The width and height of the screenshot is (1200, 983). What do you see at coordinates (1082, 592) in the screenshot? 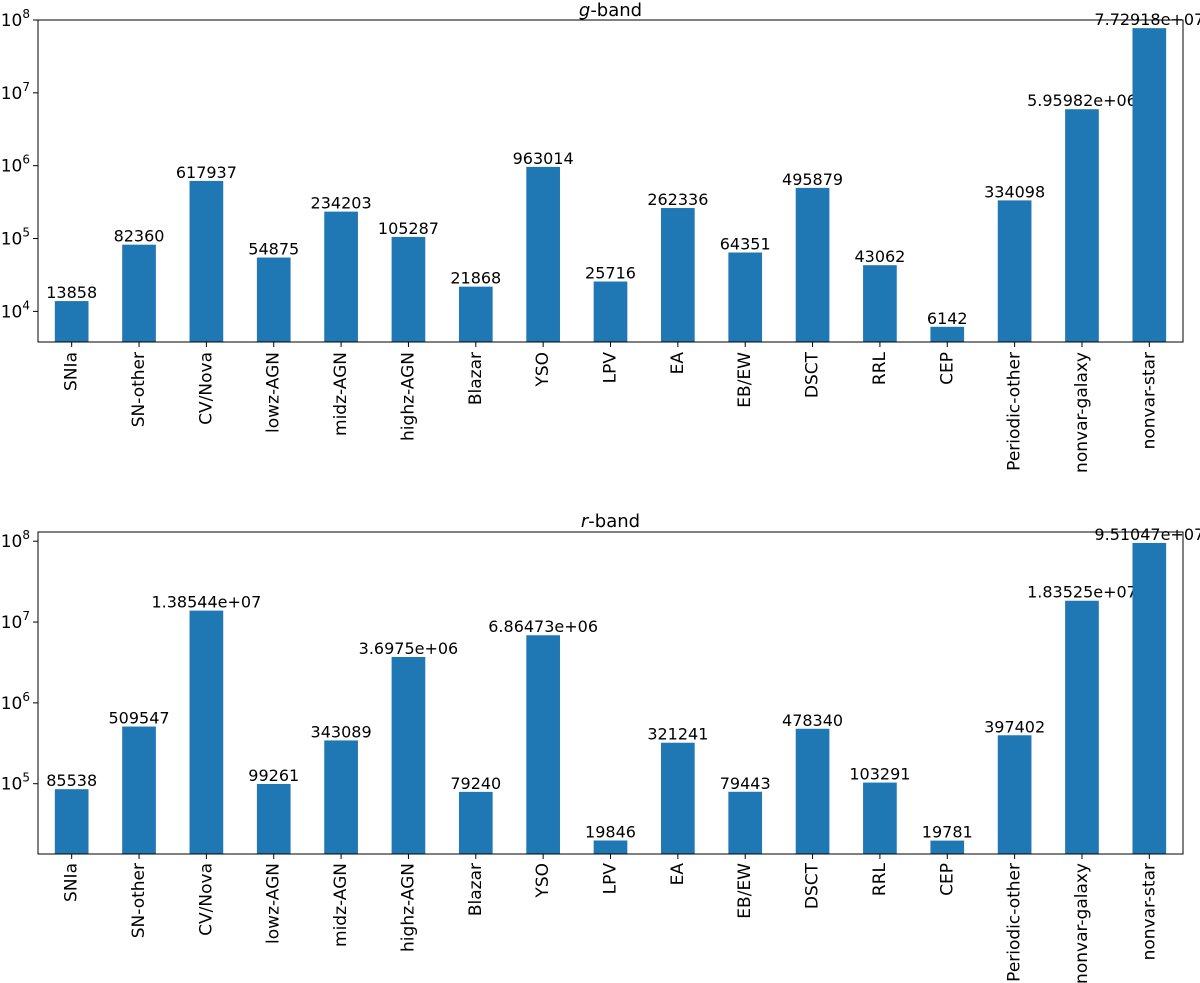
I see `data-label: 1.83525e+07` at bounding box center [1082, 592].